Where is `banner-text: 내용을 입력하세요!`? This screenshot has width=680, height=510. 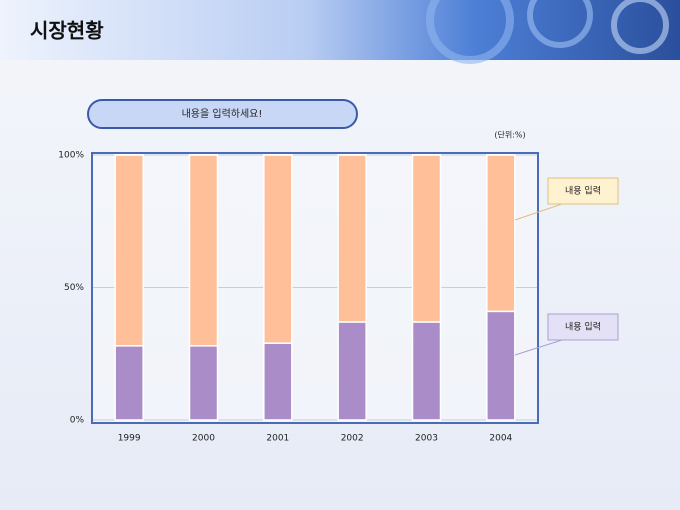 banner-text: 내용을 입력하세요! is located at coordinates (222, 113).